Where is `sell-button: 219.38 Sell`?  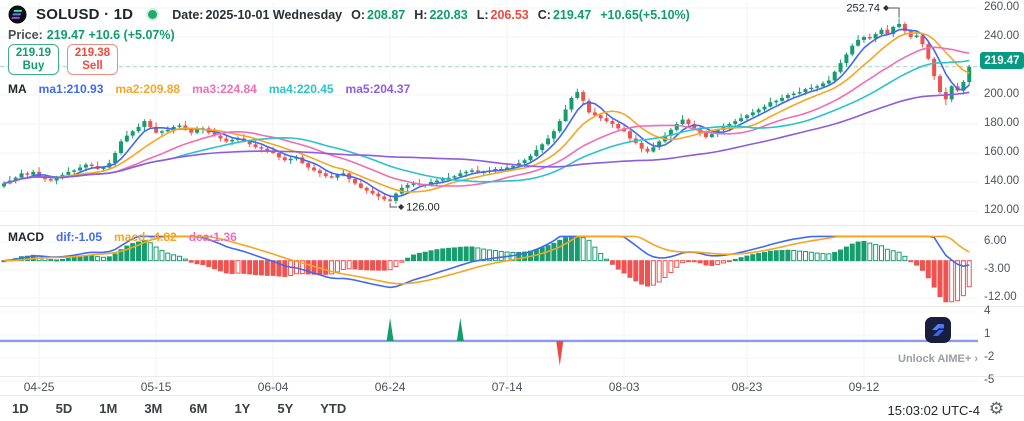
sell-button: 219.38 Sell is located at coordinates (92, 59).